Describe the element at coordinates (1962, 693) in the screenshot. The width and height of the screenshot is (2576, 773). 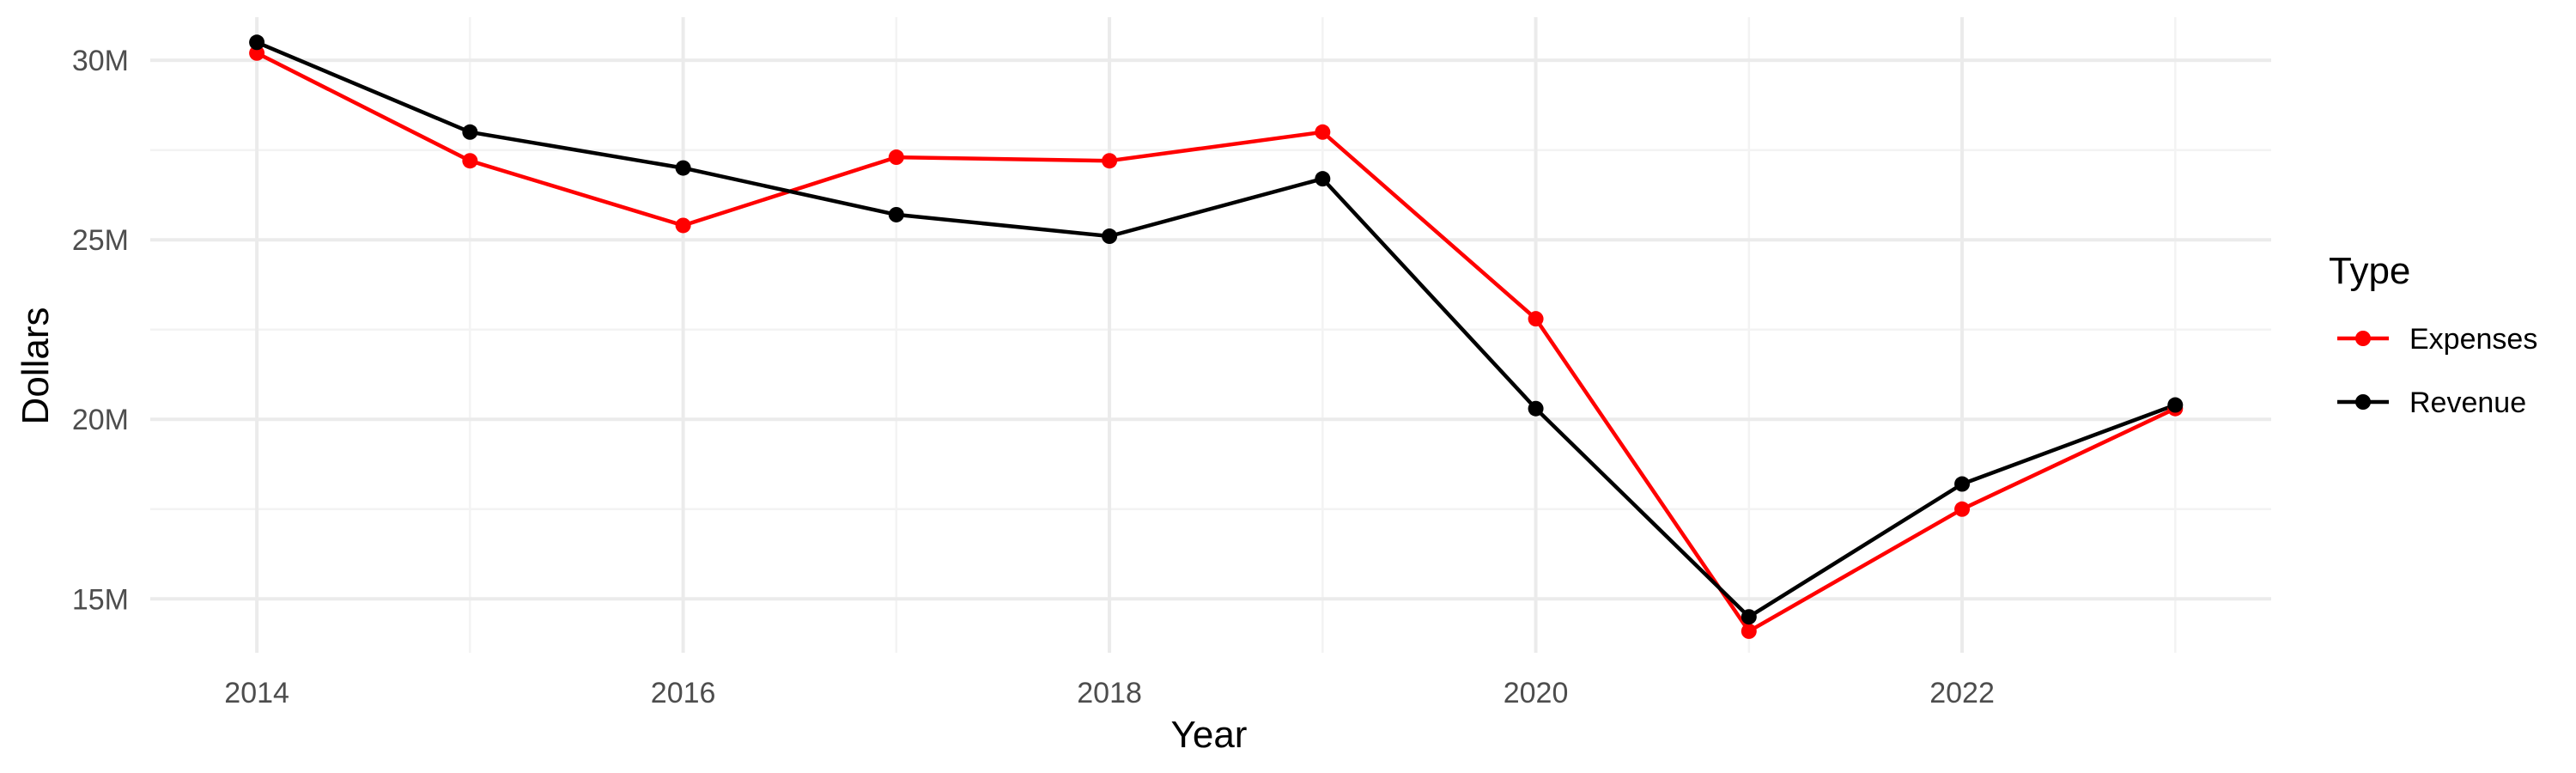
I see `x-tick-label: 2022` at that location.